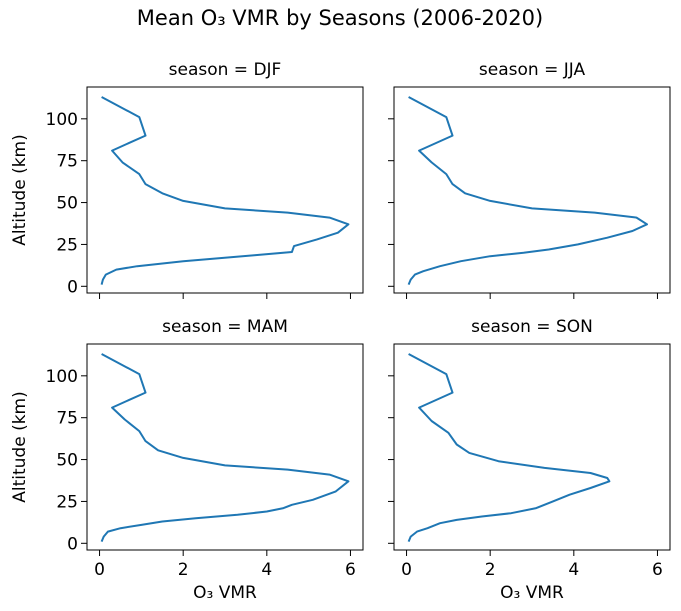 The height and width of the screenshot is (611, 681). I want to click on subplot-title: season = SON, so click(532, 327).